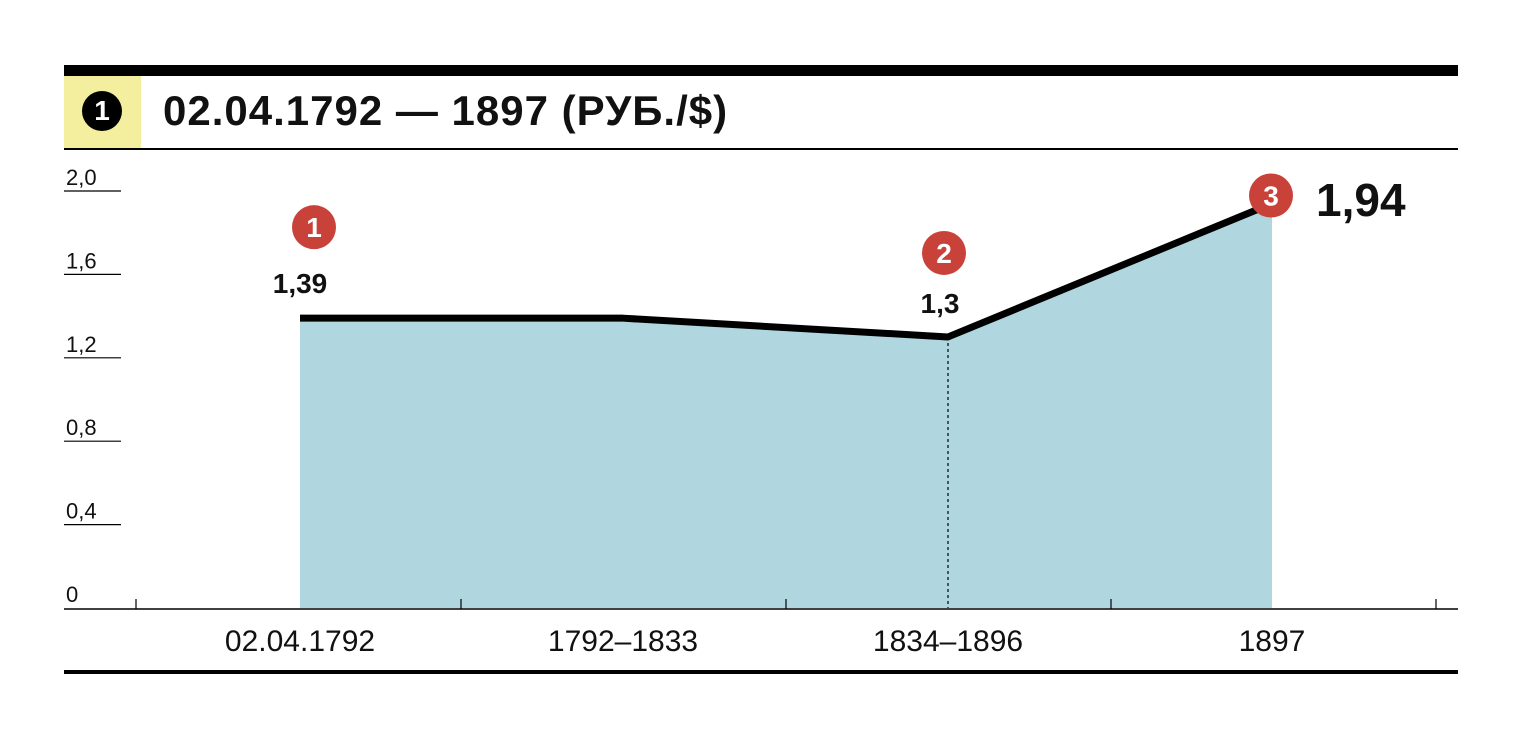 This screenshot has height=741, width=1529. I want to click on top-rule, so click(761, 70).